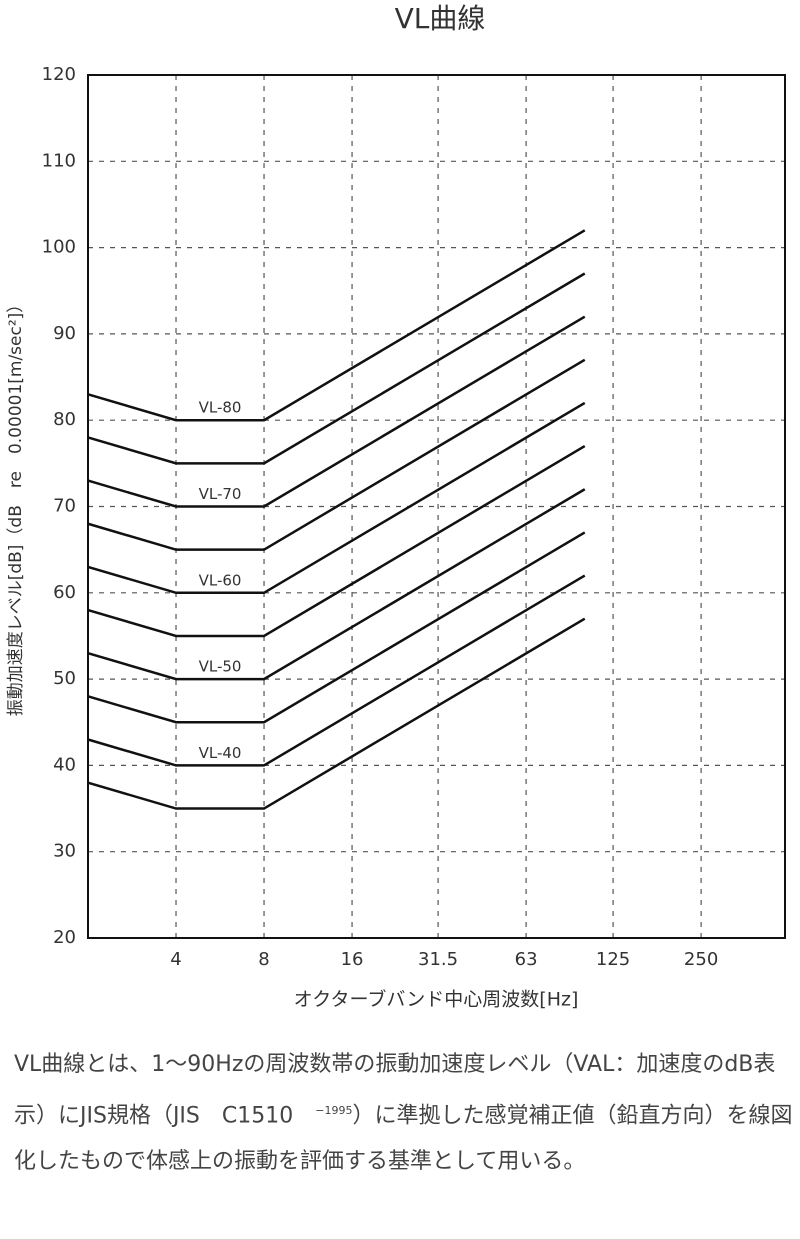 The image size is (800, 1239). Describe the element at coordinates (220, 408) in the screenshot. I see `curve-label: VL-80` at that location.